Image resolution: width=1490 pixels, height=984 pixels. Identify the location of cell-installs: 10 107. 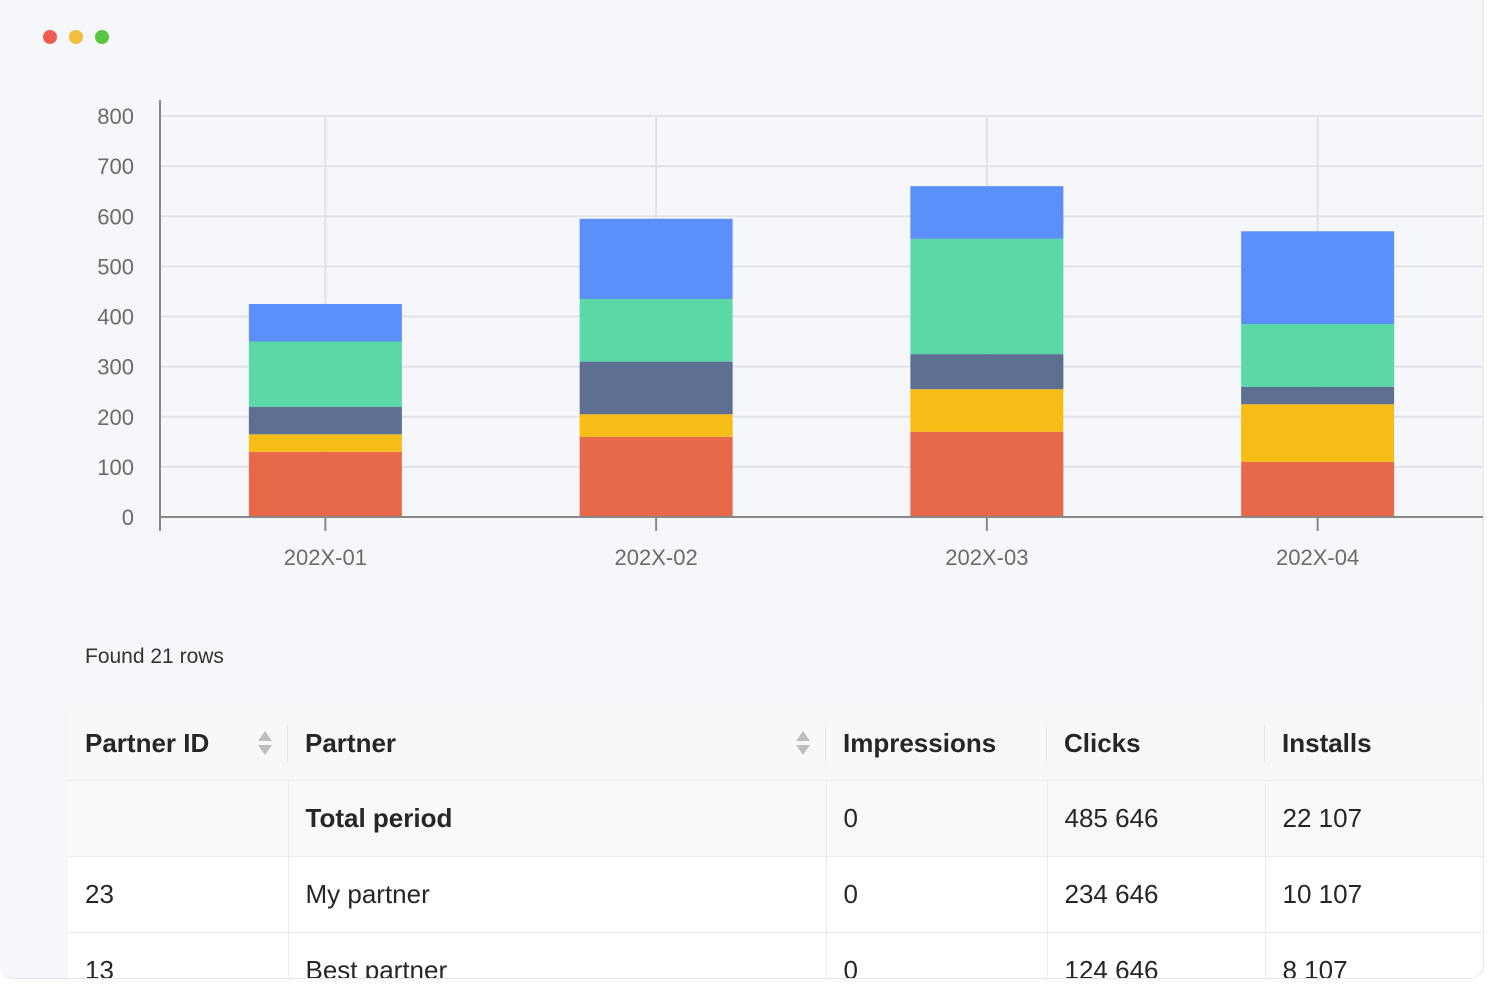
(1374, 894).